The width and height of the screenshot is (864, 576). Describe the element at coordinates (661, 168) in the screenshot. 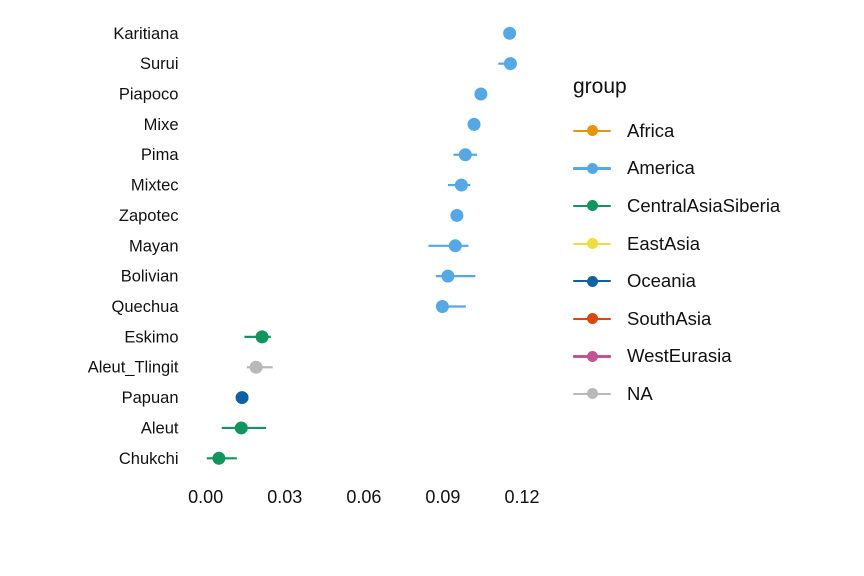

I see `legend-item-label: America` at that location.